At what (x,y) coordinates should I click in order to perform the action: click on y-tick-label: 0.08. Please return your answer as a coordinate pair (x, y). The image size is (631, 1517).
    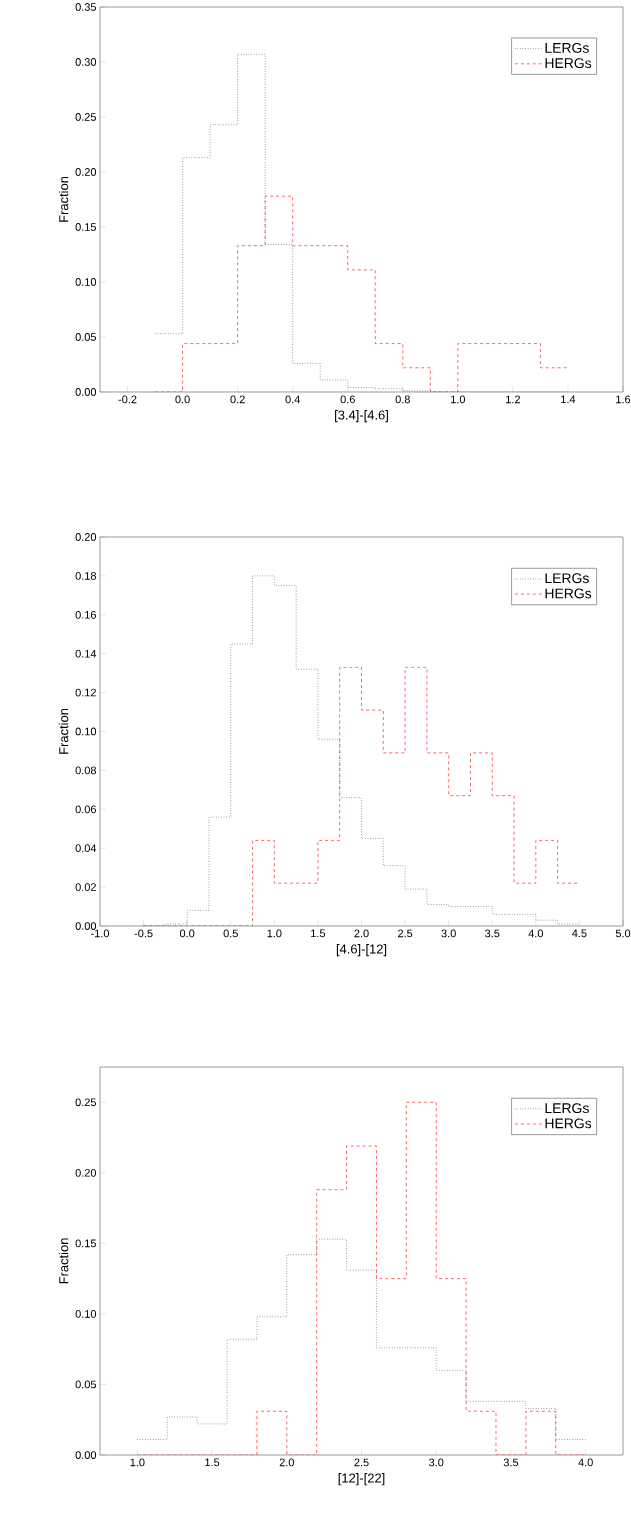
    Looking at the image, I should click on (85, 770).